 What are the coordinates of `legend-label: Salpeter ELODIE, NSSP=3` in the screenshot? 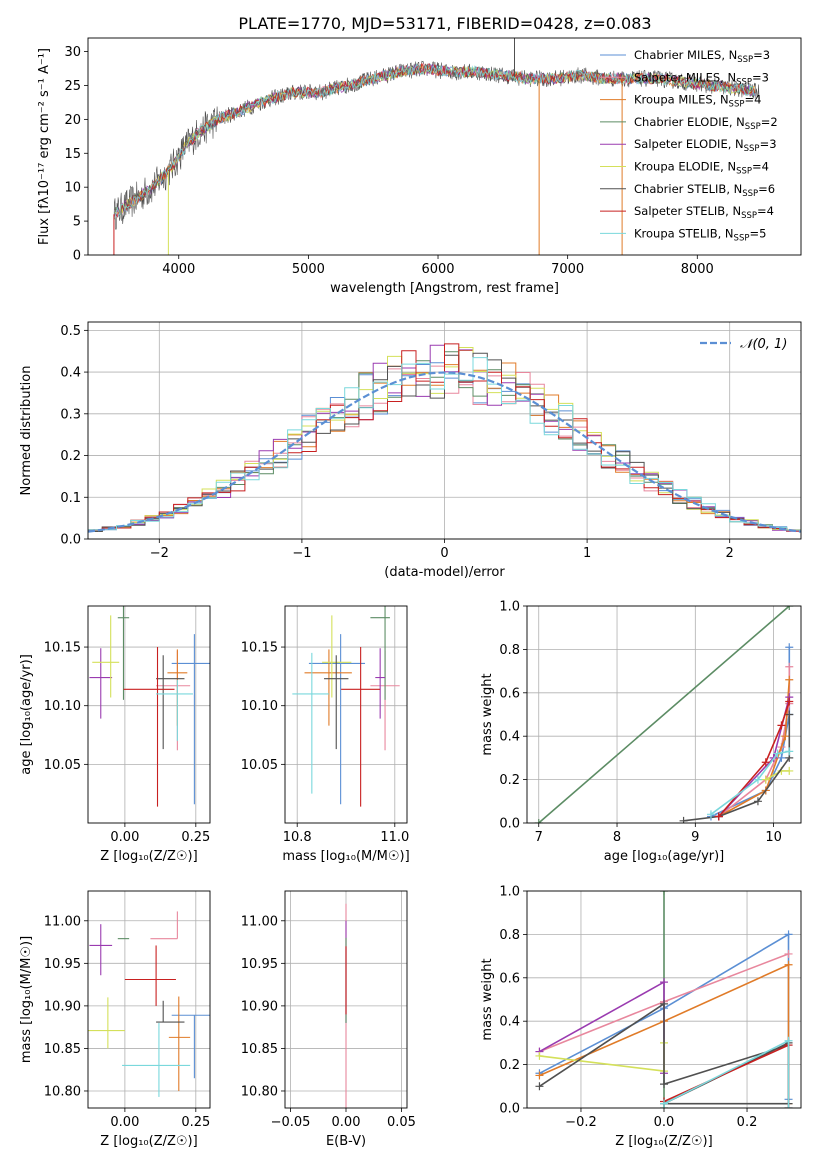 It's located at (705, 145).